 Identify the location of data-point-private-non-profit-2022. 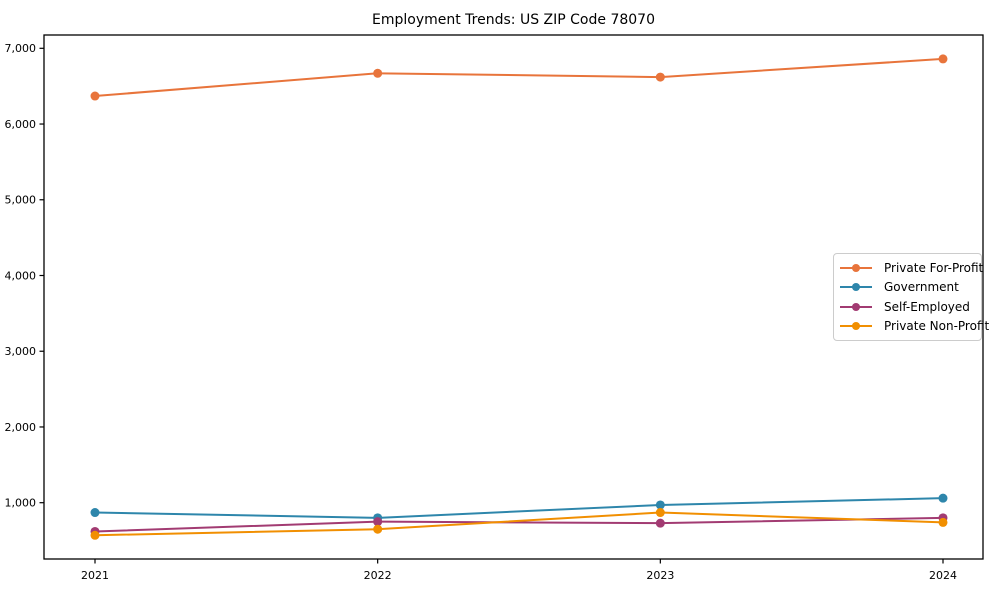
(378, 529).